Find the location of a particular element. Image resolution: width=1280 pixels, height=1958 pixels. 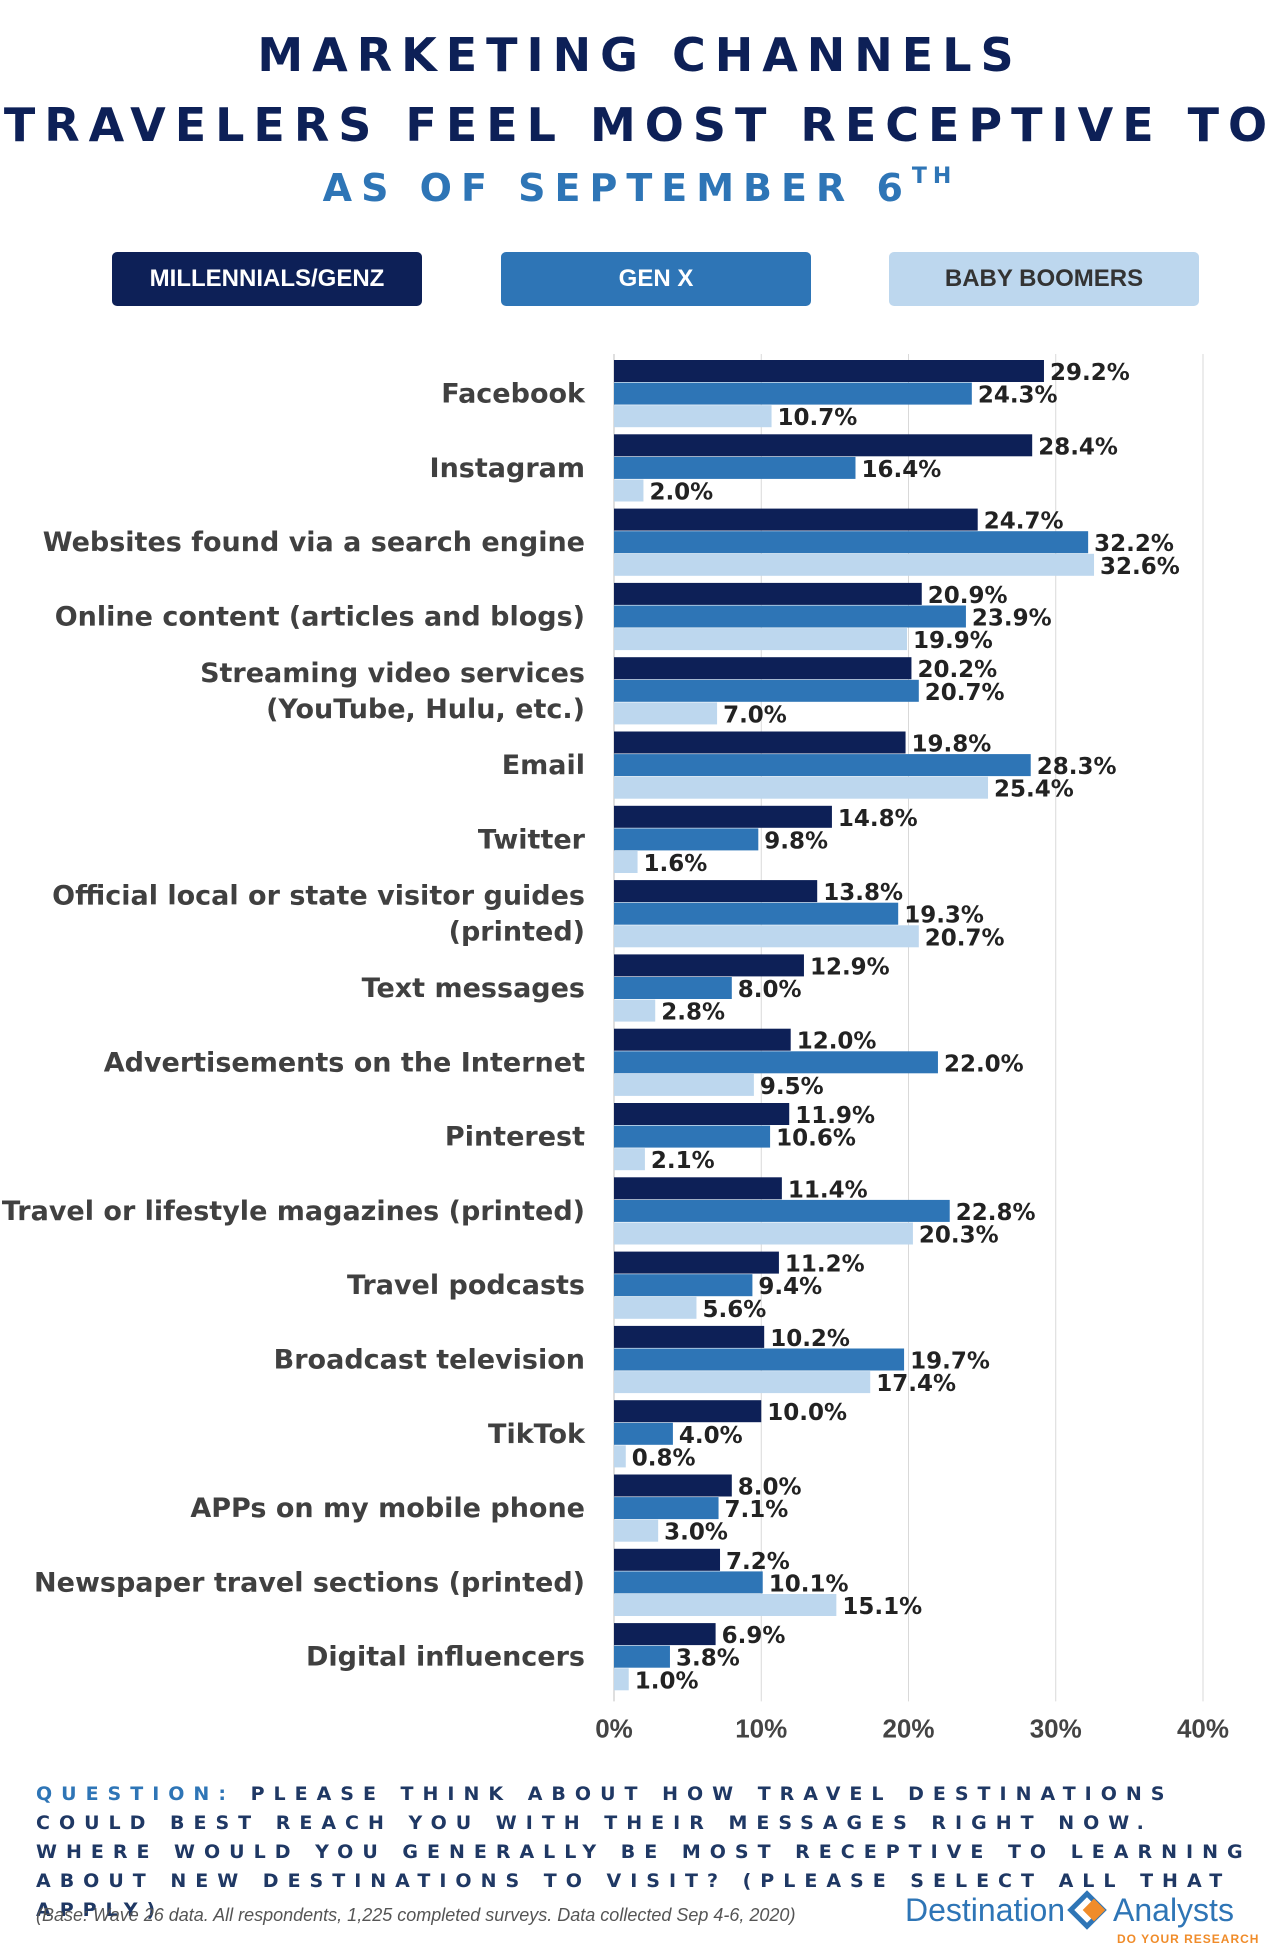

data-label: 9.8% is located at coordinates (796, 841).